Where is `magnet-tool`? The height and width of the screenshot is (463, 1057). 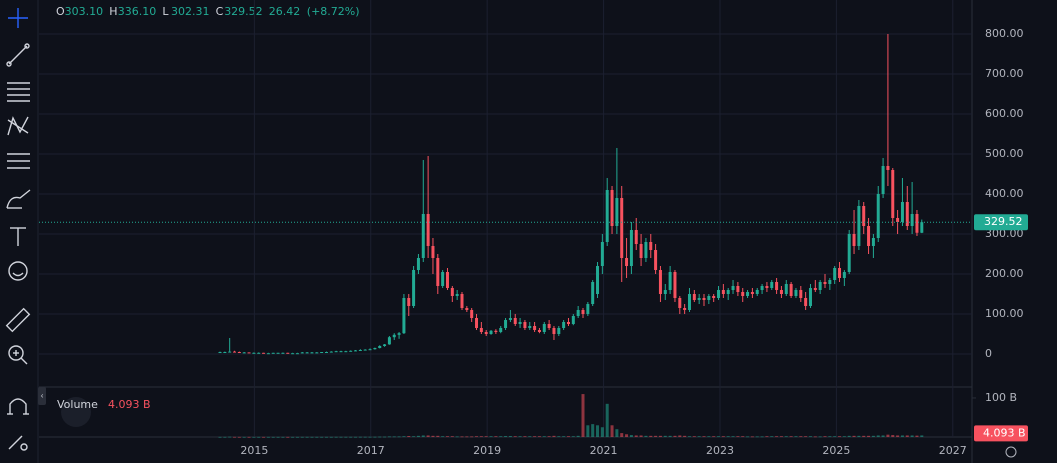
magnet-tool is located at coordinates (18, 406).